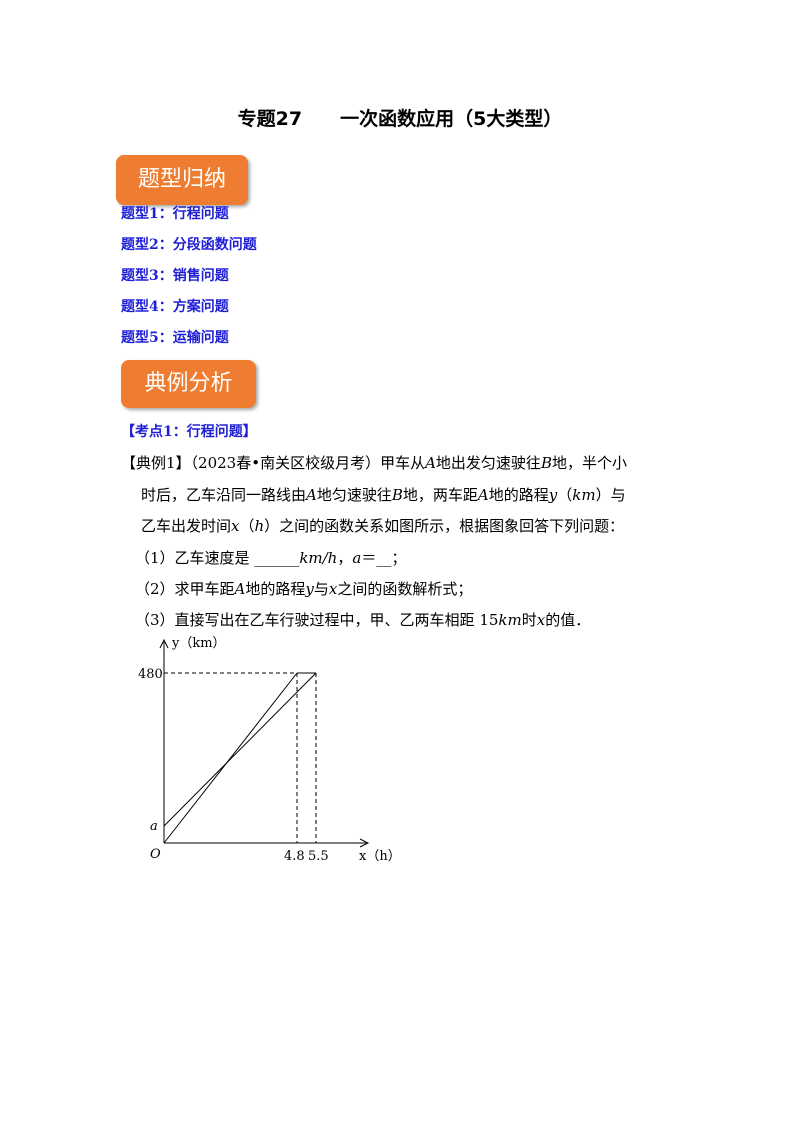 The width and height of the screenshot is (800, 1132). What do you see at coordinates (189, 245) in the screenshot?
I see `list-item: 题型2：分段函数问题` at bounding box center [189, 245].